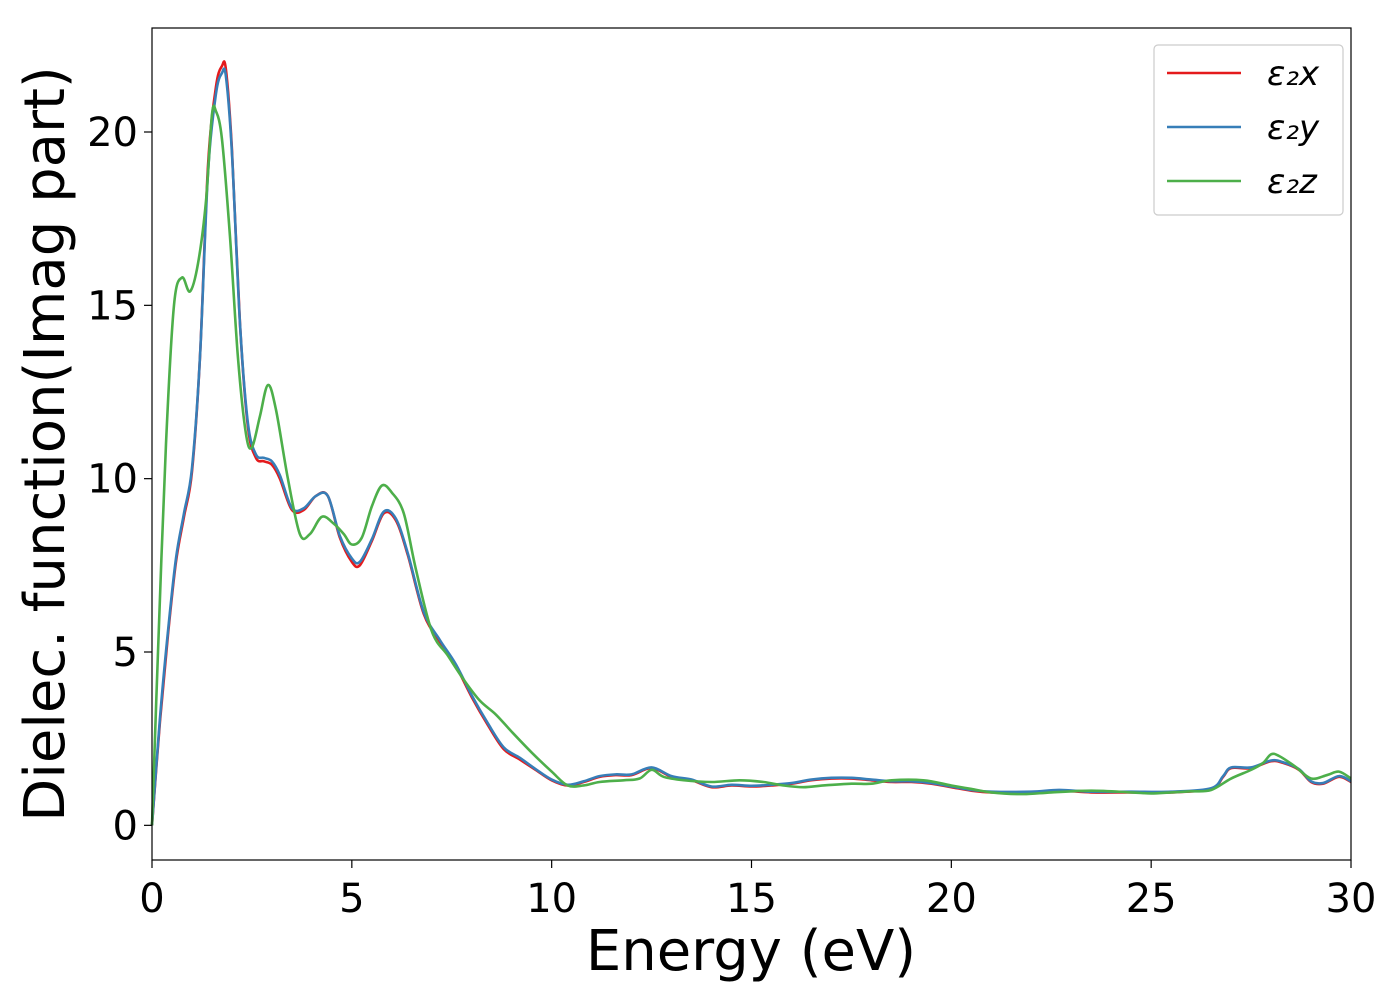 This screenshot has width=1400, height=1000. I want to click on y-tick-label: 0, so click(125, 826).